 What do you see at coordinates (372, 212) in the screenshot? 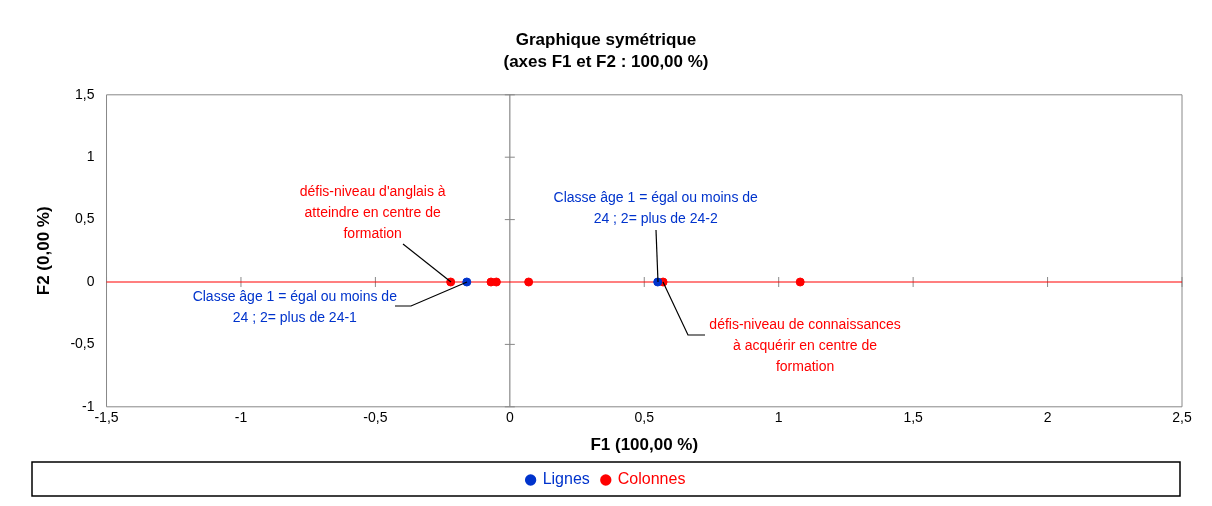
I see `annotation: défis-niveau d'anglais à atteindre en centre de formation` at bounding box center [372, 212].